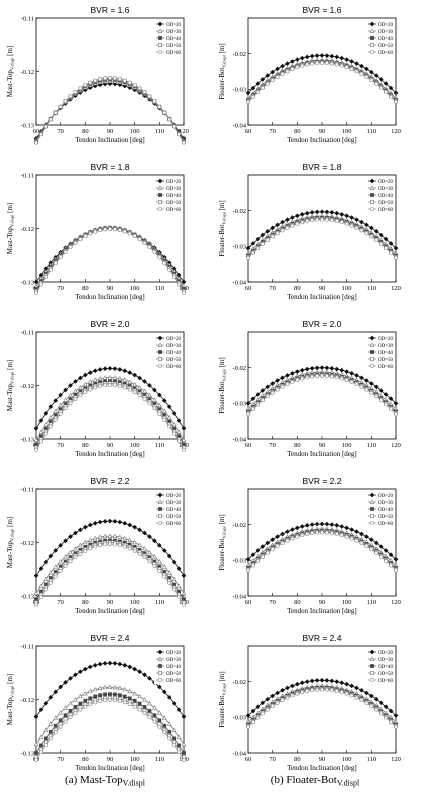 The image size is (426, 792). I want to click on x-axis-label: Tendon Inclination [deg], so click(322, 454).